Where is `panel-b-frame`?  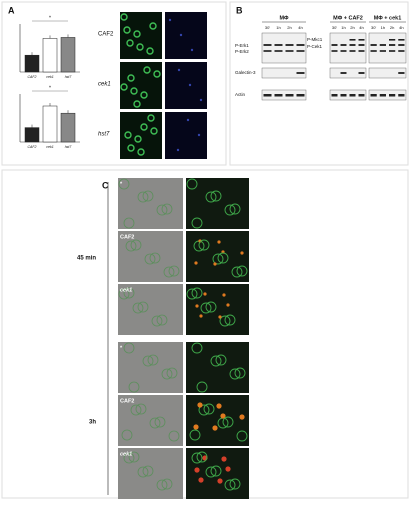
panel-b-frame is located at coordinates (319, 83).